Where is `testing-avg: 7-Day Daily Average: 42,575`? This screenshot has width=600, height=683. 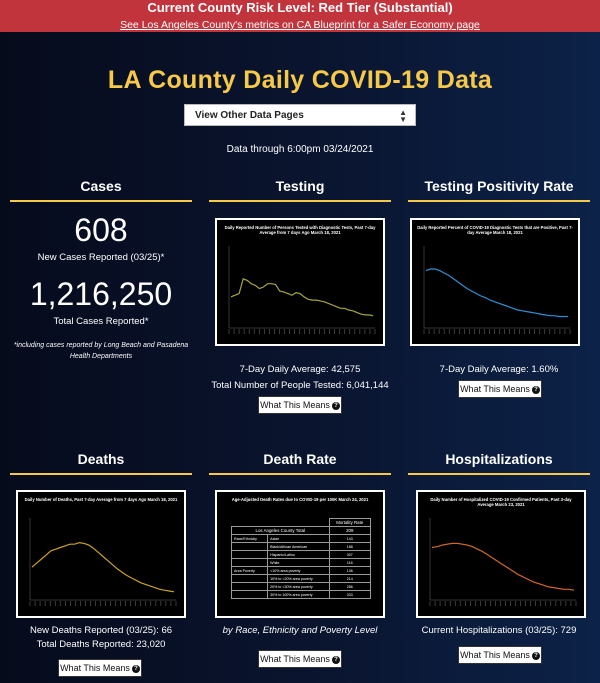 testing-avg: 7-Day Daily Average: 42,575 is located at coordinates (300, 369).